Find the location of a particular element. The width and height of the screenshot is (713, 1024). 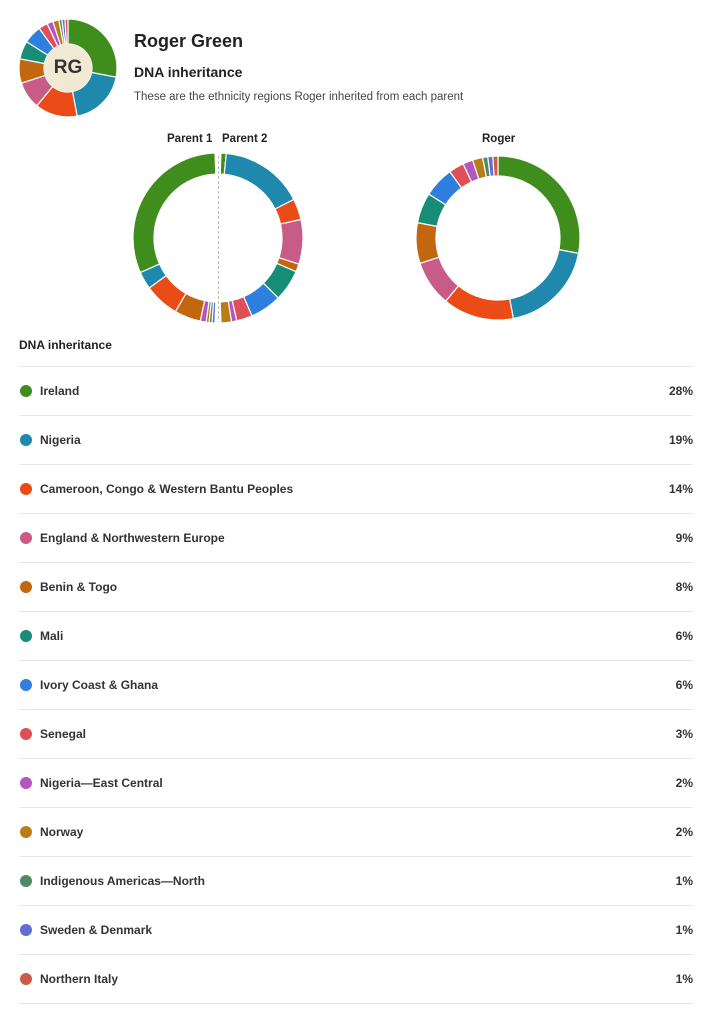

region-name: Indigenous Americas—North is located at coordinates (122, 881).